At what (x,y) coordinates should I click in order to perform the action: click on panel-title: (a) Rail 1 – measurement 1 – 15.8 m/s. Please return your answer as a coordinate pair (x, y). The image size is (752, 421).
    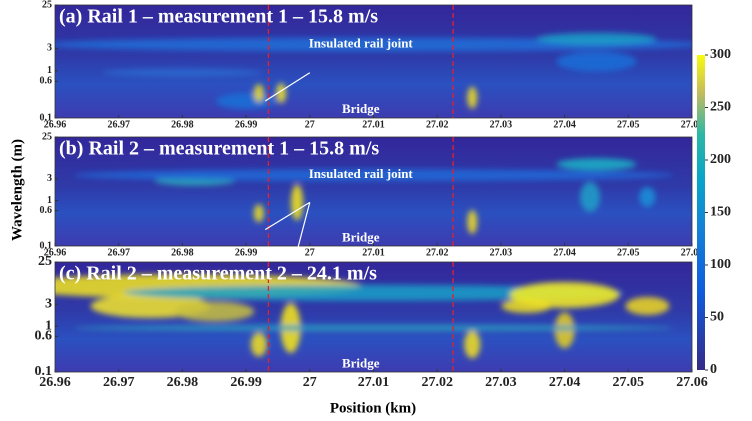
    Looking at the image, I should click on (218, 17).